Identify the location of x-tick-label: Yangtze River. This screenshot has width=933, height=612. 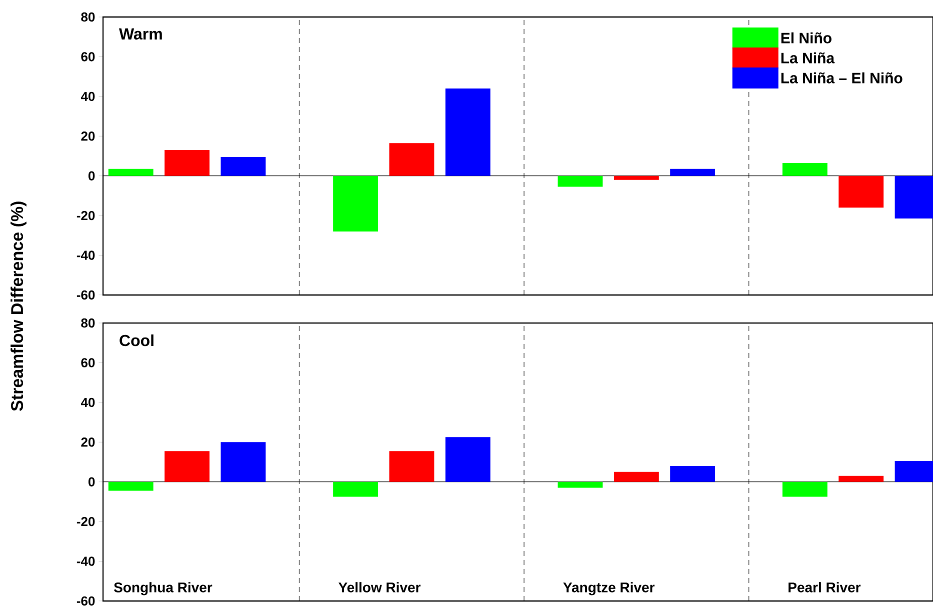
(609, 589).